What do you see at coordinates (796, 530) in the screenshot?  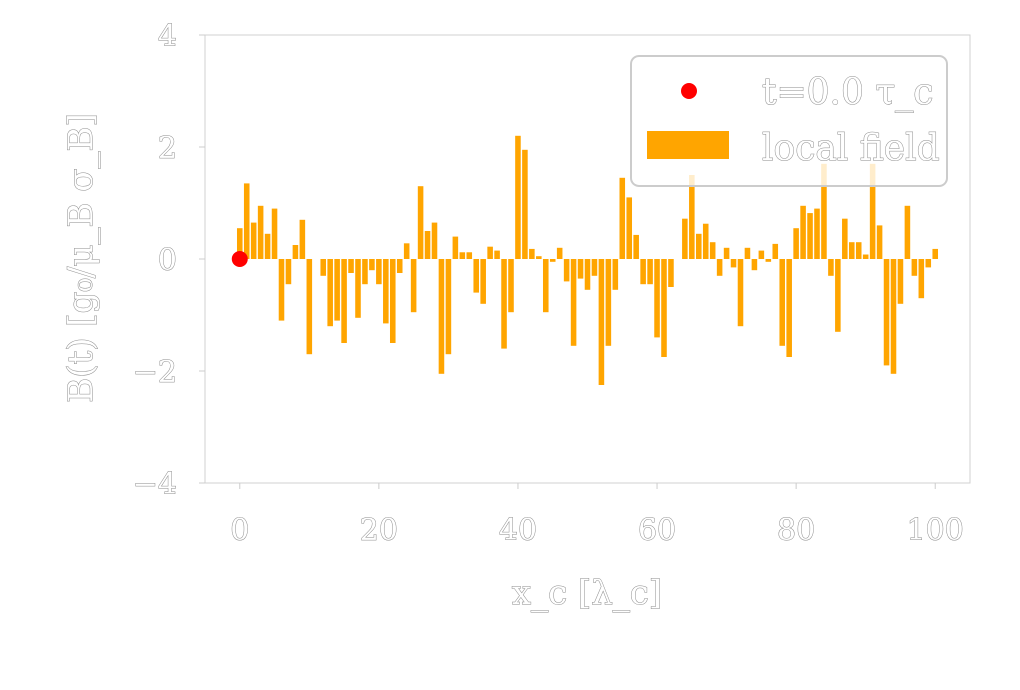 I see `x-tick-label: 80` at bounding box center [796, 530].